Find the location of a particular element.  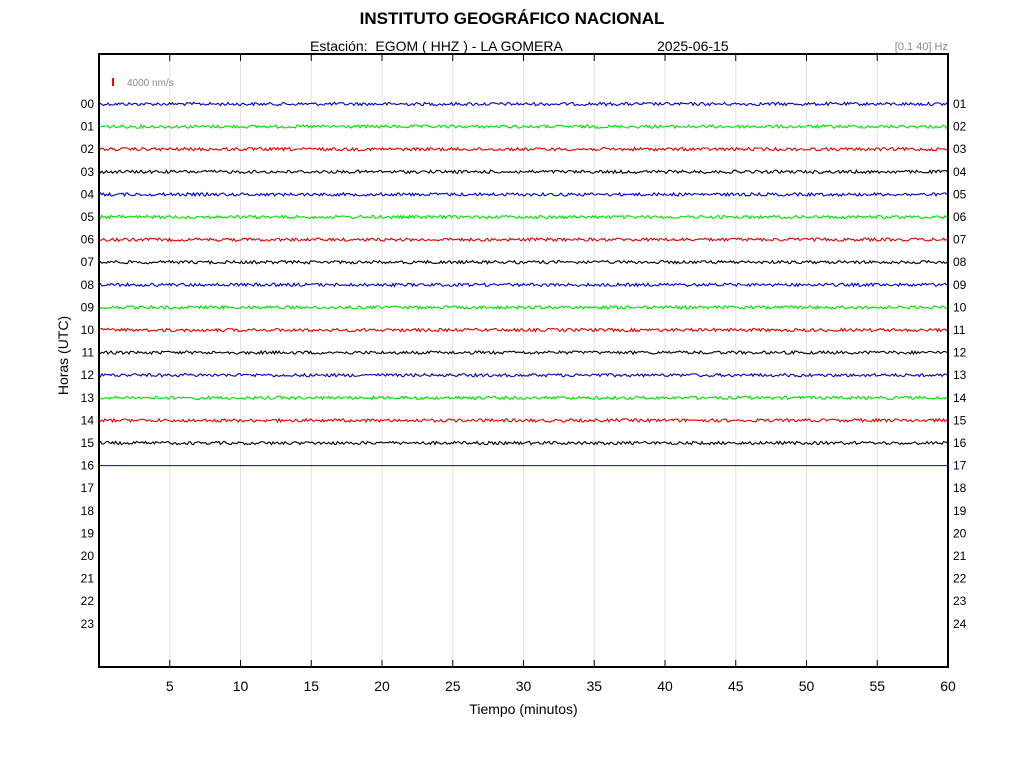

right-hour-label: 20 is located at coordinates (960, 533).